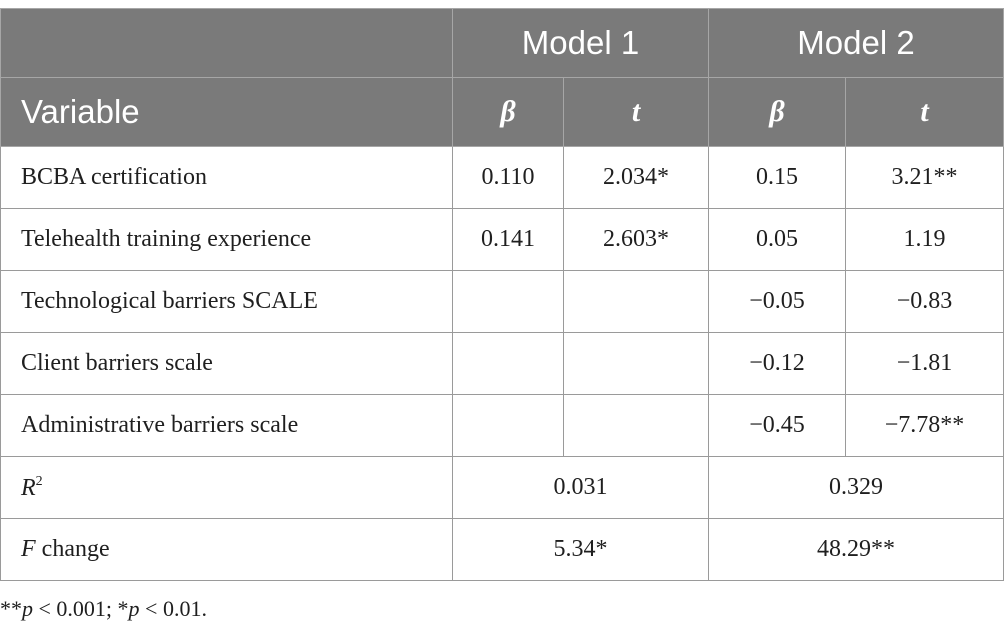  I want to click on r-symbol: R, so click(28, 487).